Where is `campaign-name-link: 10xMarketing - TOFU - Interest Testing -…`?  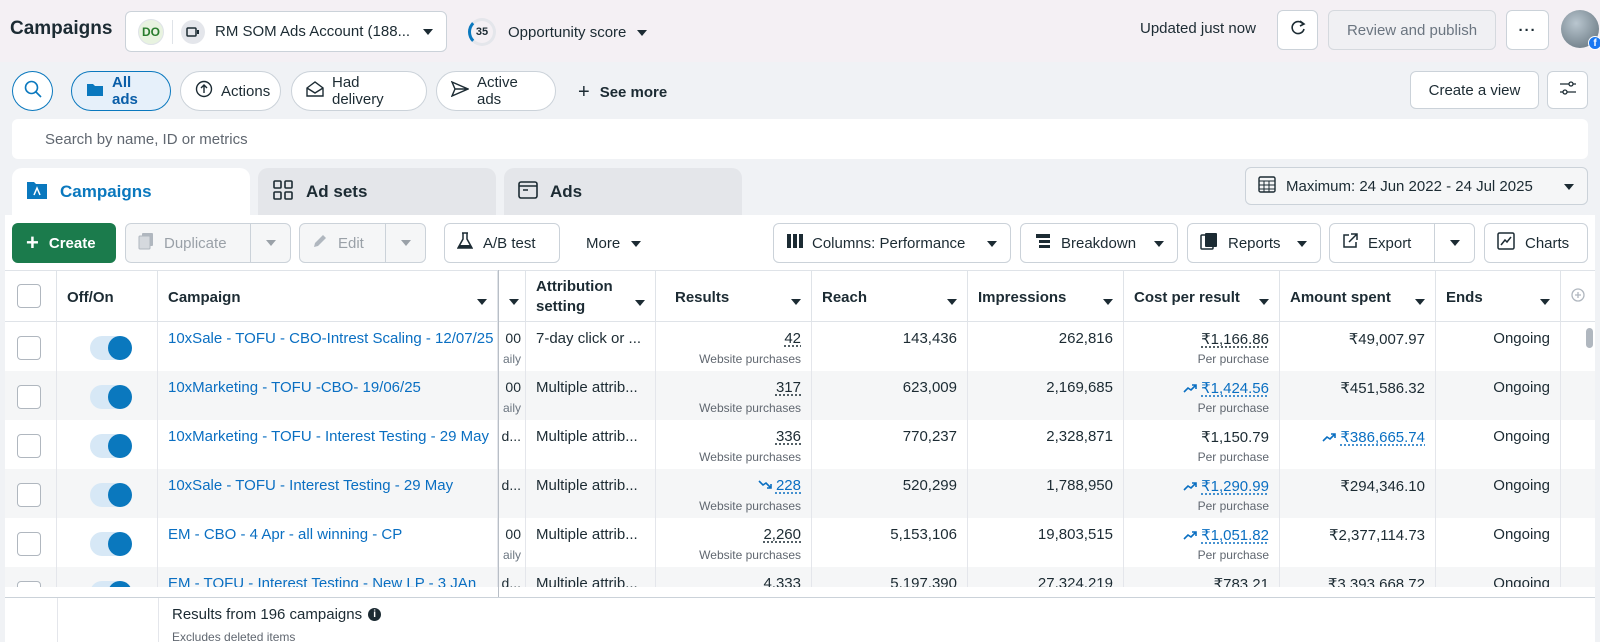
campaign-name-link: 10xMarketing - TOFU - Interest Testing -… is located at coordinates (328, 436).